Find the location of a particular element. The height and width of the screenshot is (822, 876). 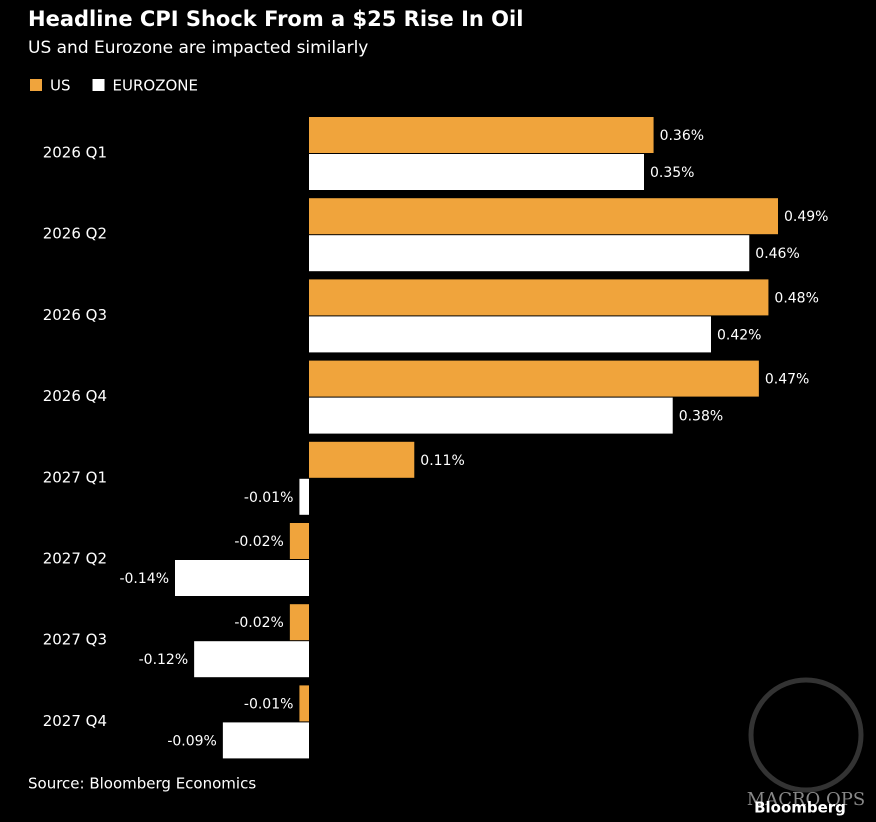

y-tick-label: 2027 Q3 is located at coordinates (75, 640).